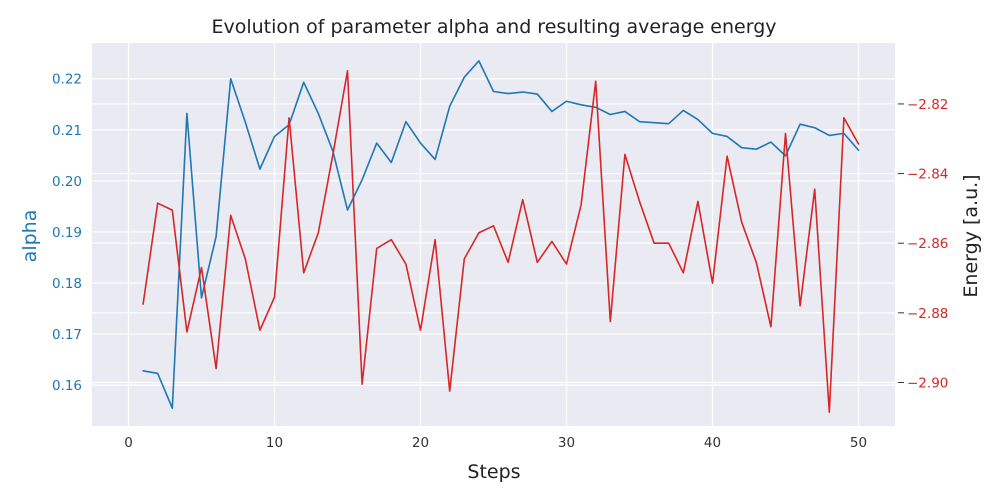 Image resolution: width=1000 pixels, height=500 pixels. I want to click on right-y-tick-label: −2.90, so click(927, 383).